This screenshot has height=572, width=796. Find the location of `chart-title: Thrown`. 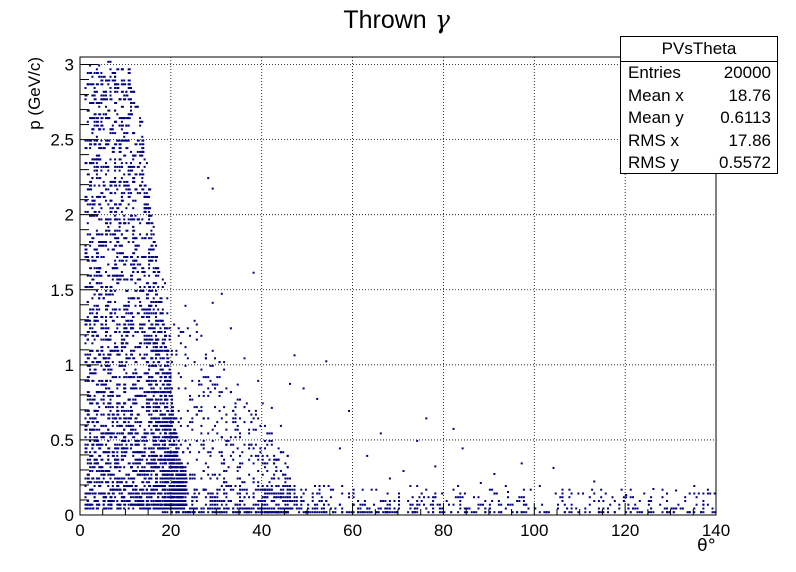

chart-title: Thrown is located at coordinates (384, 20).